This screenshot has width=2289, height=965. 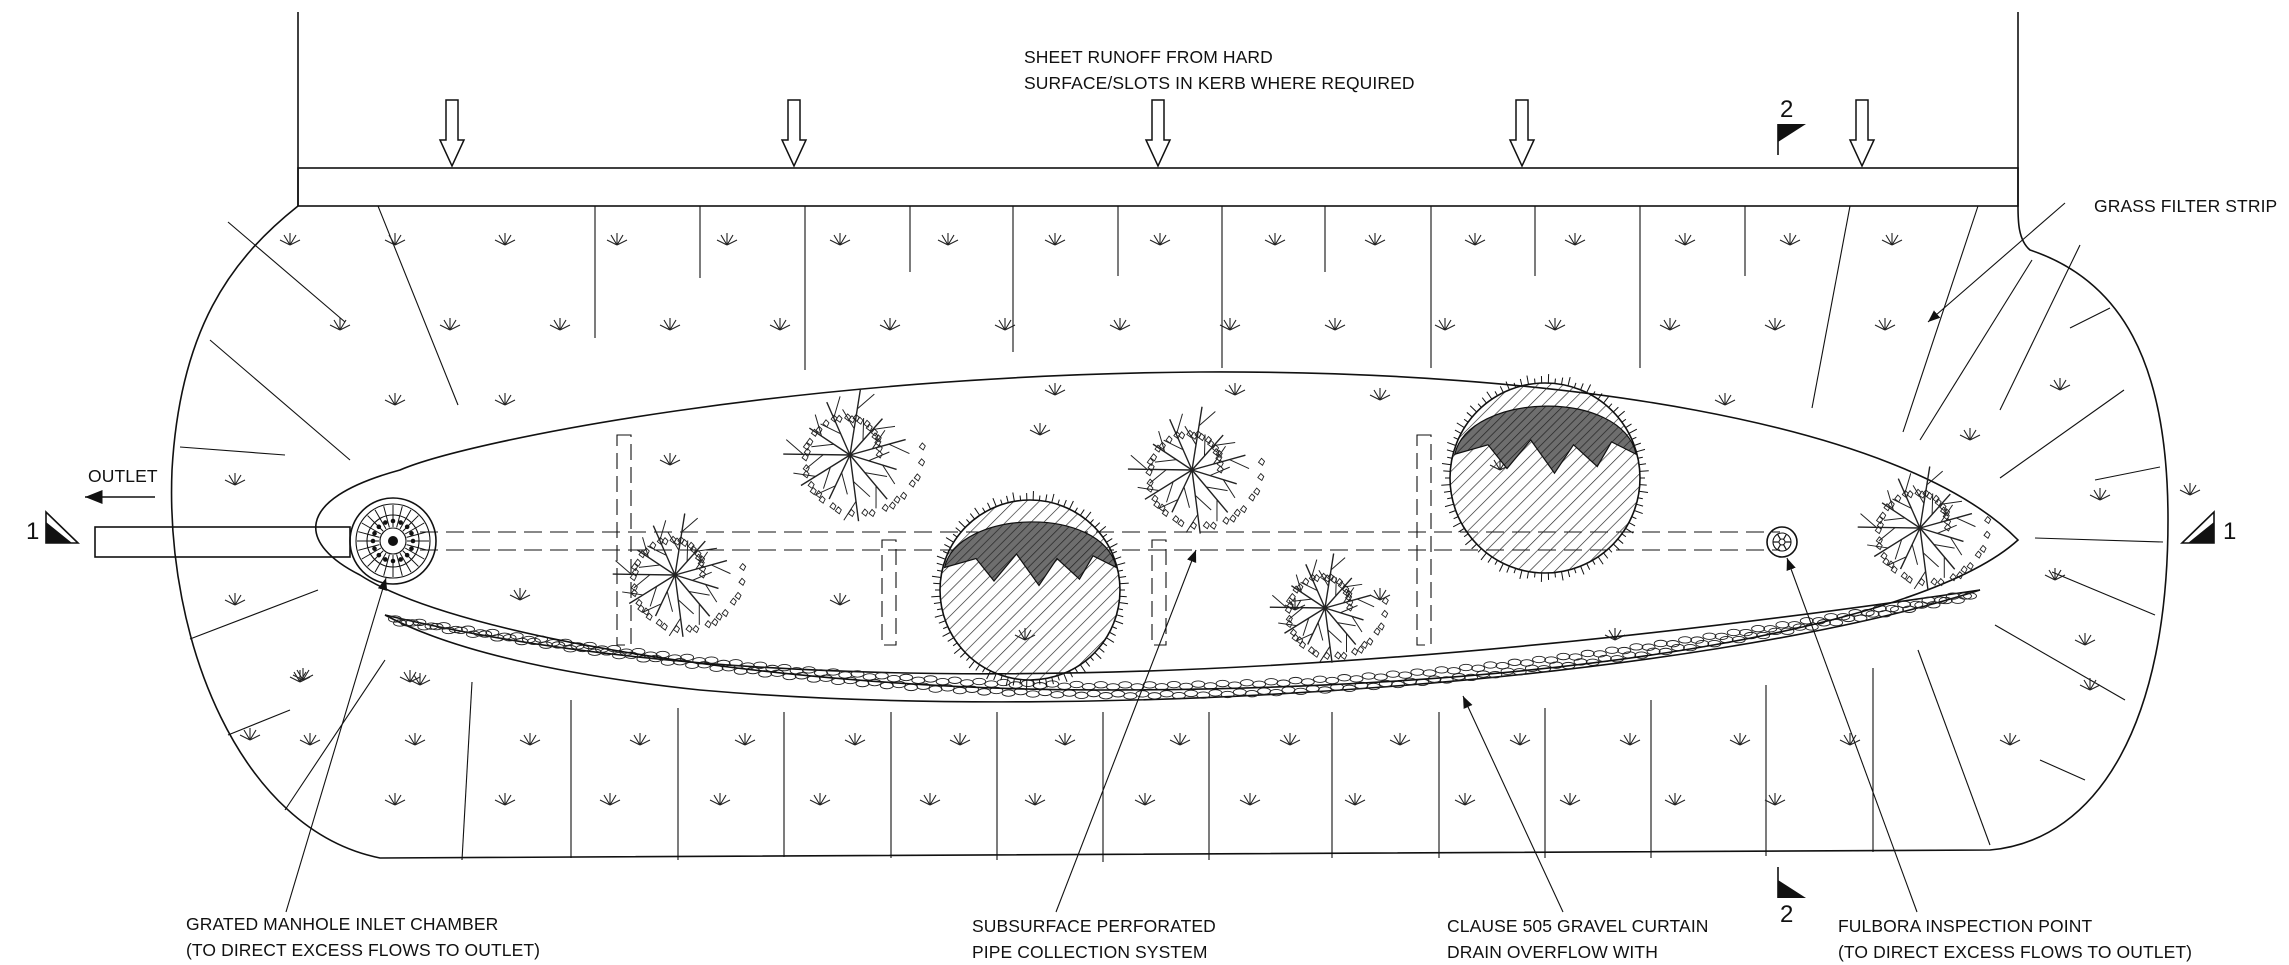 I want to click on fulbora-inspection-point, so click(x=1782, y=542).